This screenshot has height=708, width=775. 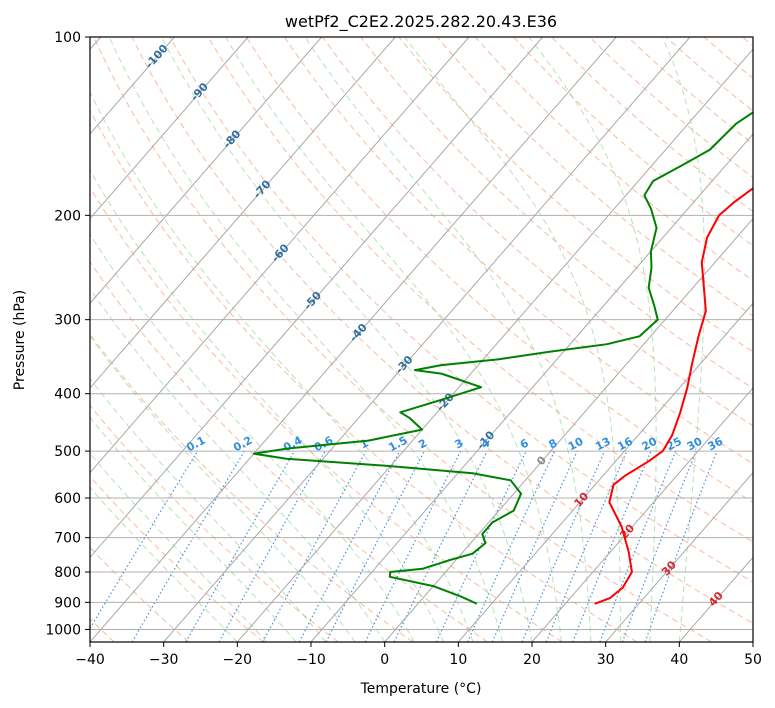 What do you see at coordinates (67, 38) in the screenshot?
I see `y-tick-label: 100` at bounding box center [67, 38].